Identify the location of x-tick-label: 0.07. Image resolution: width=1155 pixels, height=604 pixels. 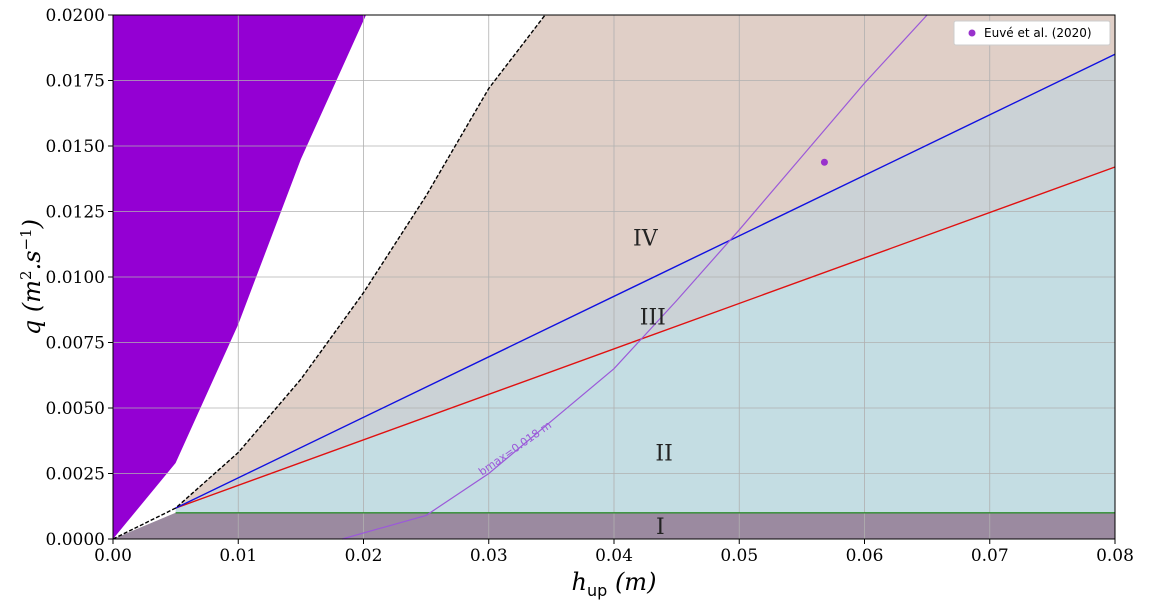
(990, 556).